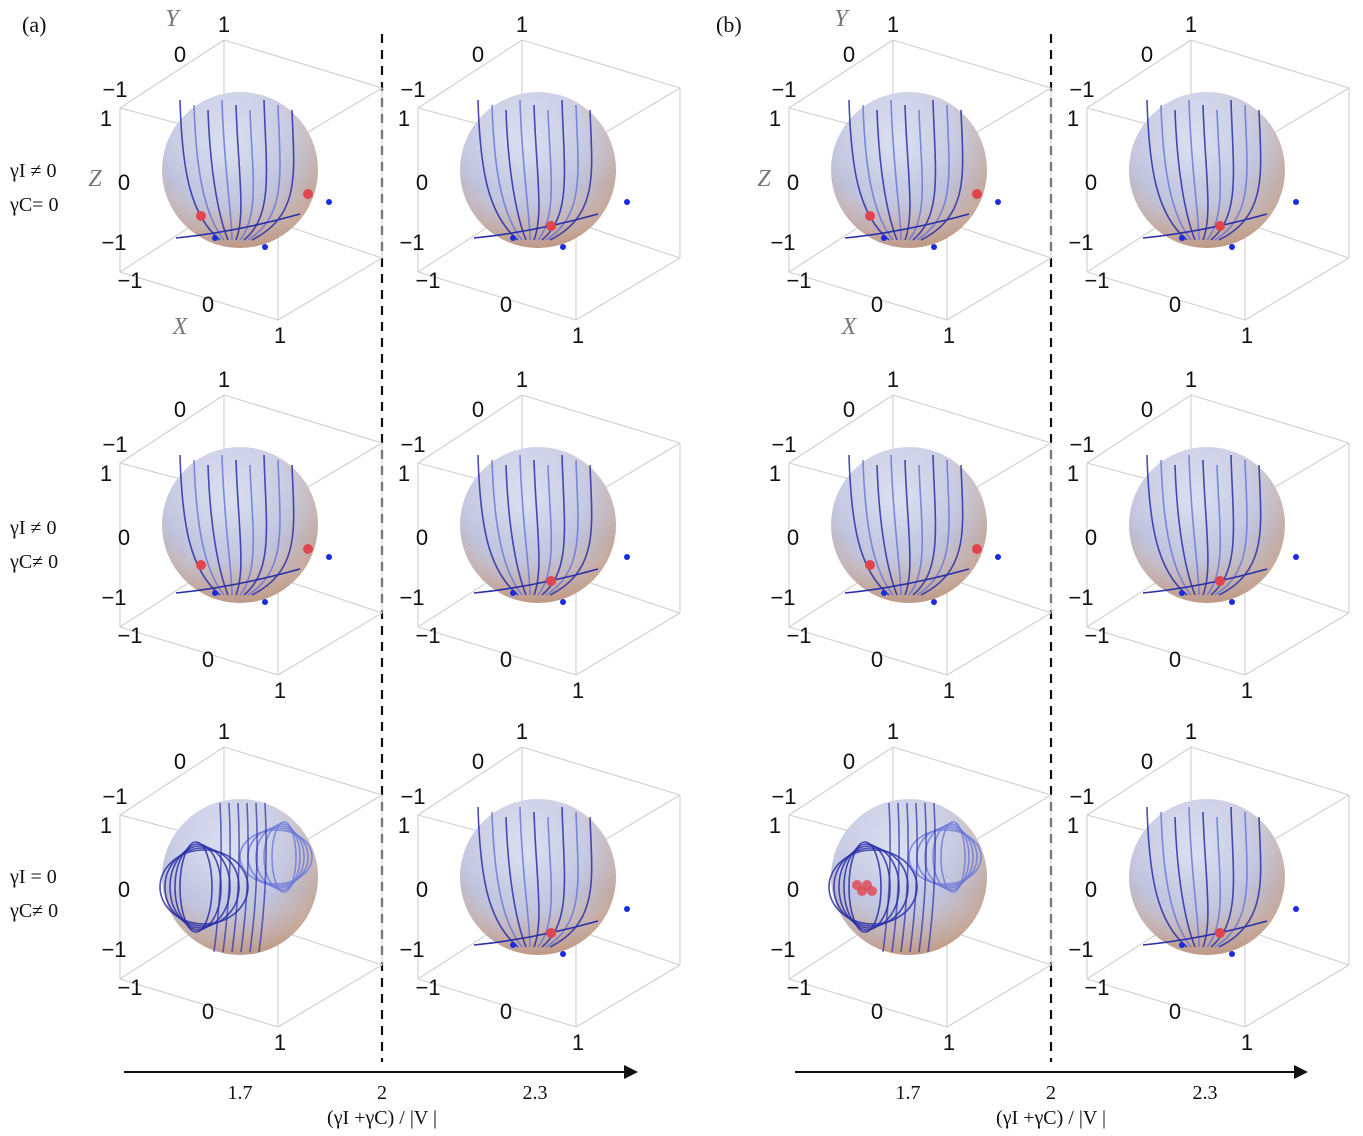 Image resolution: width=1363 pixels, height=1136 pixels. Describe the element at coordinates (1051, 1093) in the screenshot. I see `x-tick-2: 2` at that location.